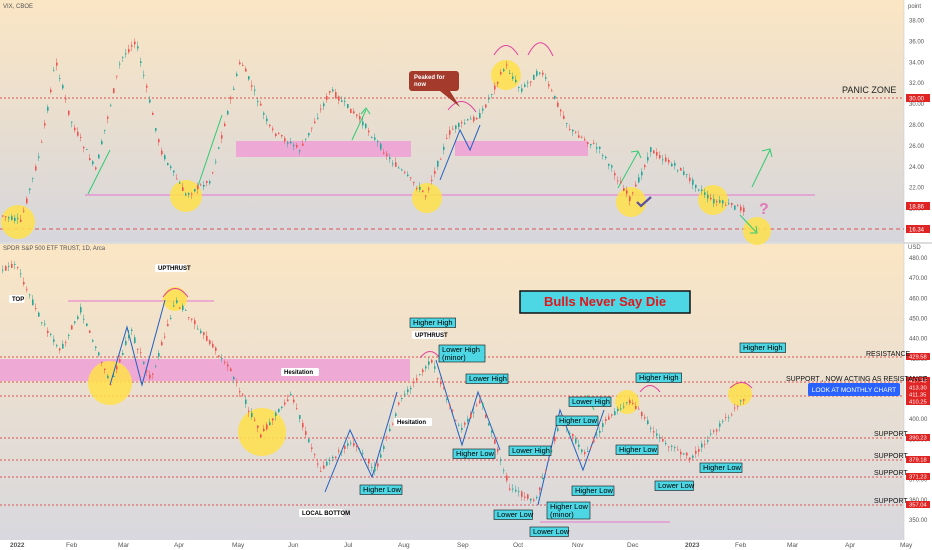 This screenshot has height=550, width=932. Describe the element at coordinates (918, 389) in the screenshot. I see `spy-level-value: 413.30` at that location.